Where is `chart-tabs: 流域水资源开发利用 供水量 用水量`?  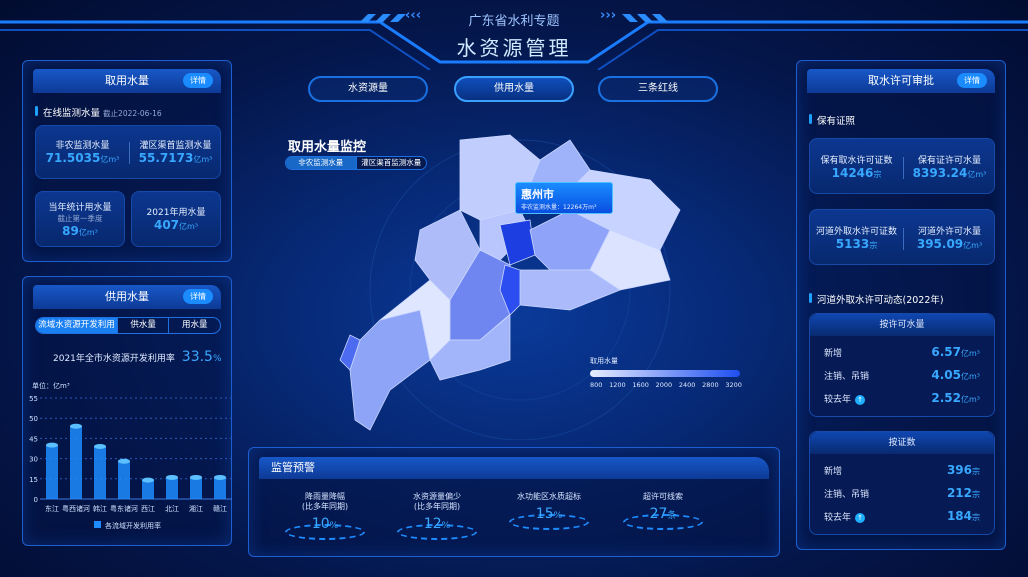 chart-tabs: 流域水资源开发利用 供水量 用水量 is located at coordinates (128, 325).